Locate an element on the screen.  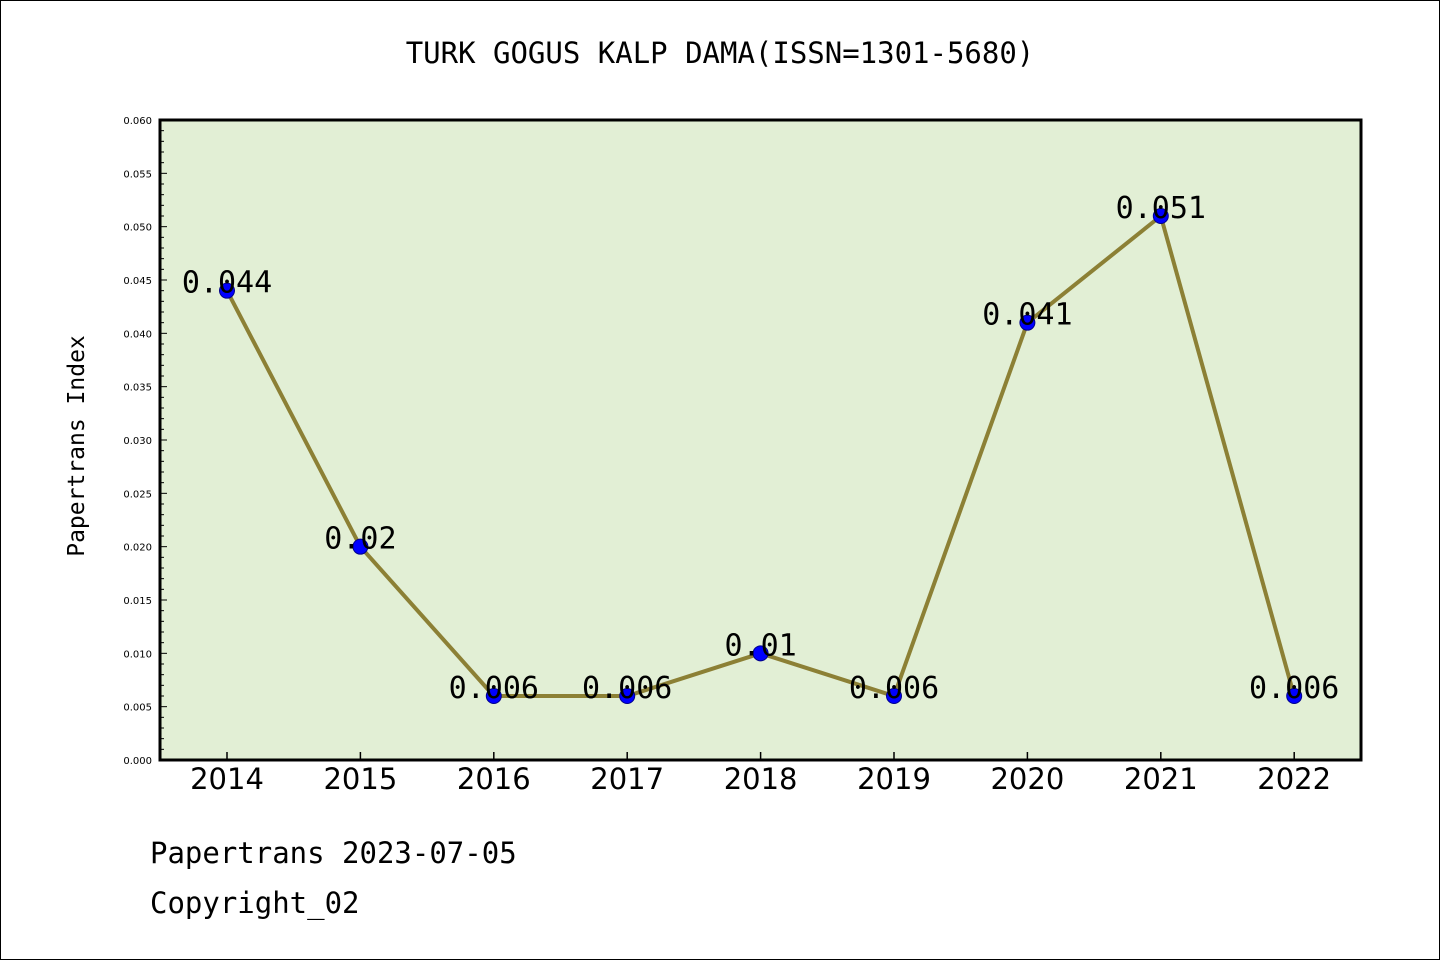
x-tick-label: 2021 is located at coordinates (1161, 779).